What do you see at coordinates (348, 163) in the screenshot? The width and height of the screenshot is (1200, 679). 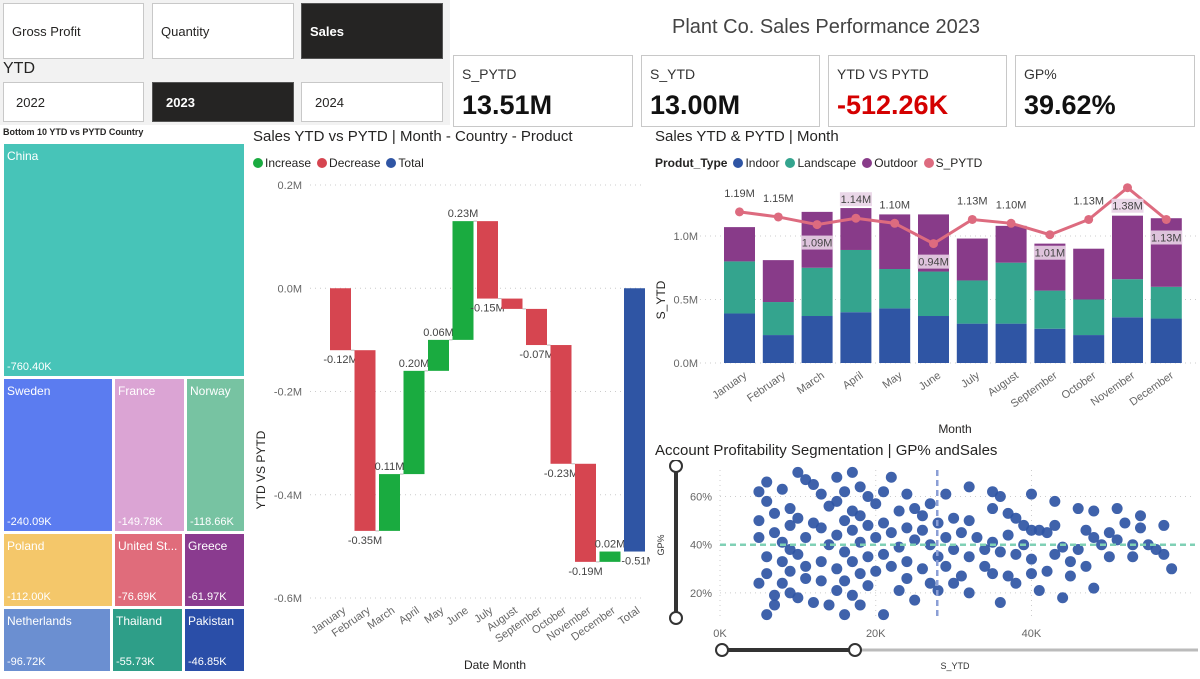 I see `legend-item-decrease: Decrease` at bounding box center [348, 163].